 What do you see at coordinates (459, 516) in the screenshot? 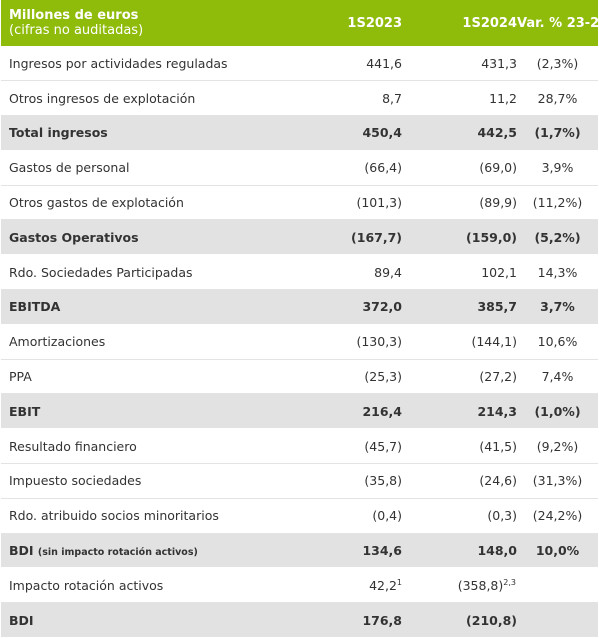
I see `row-value-1s2024: (0,3)` at bounding box center [459, 516].